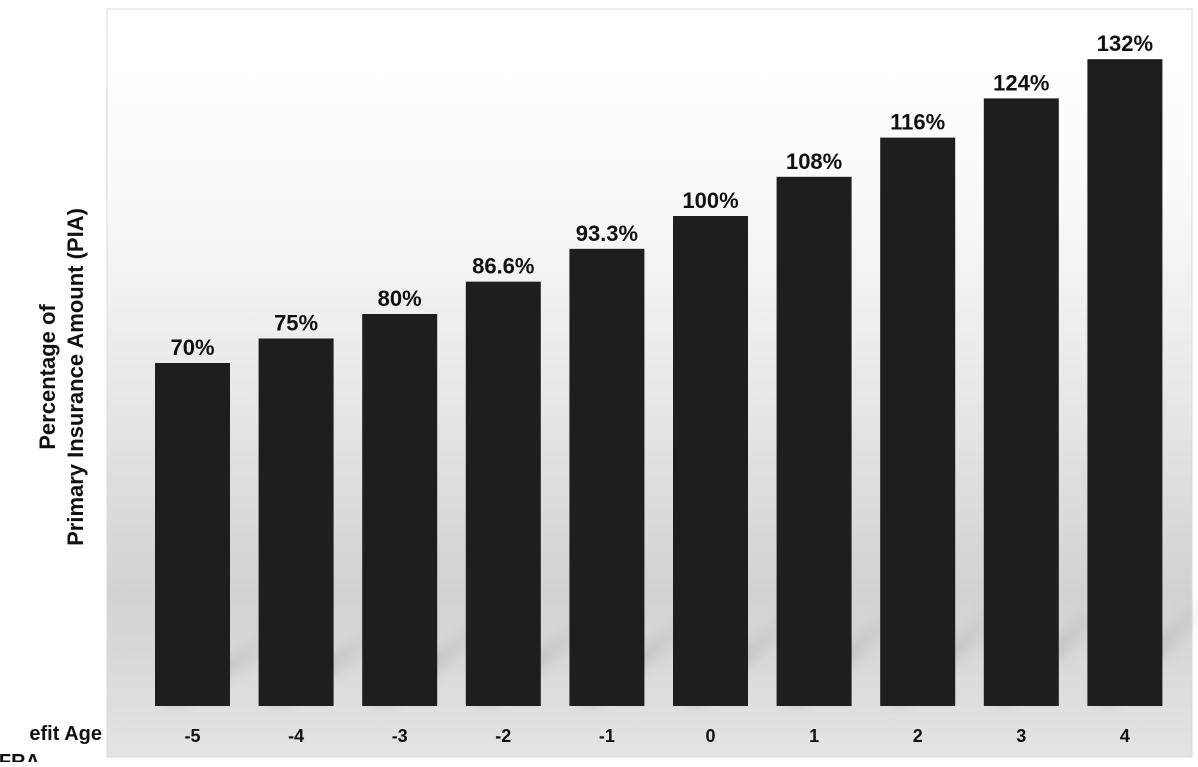 This screenshot has height=767, width=1198. What do you see at coordinates (607, 233) in the screenshot?
I see `bar-value-label: 93.3%` at bounding box center [607, 233].